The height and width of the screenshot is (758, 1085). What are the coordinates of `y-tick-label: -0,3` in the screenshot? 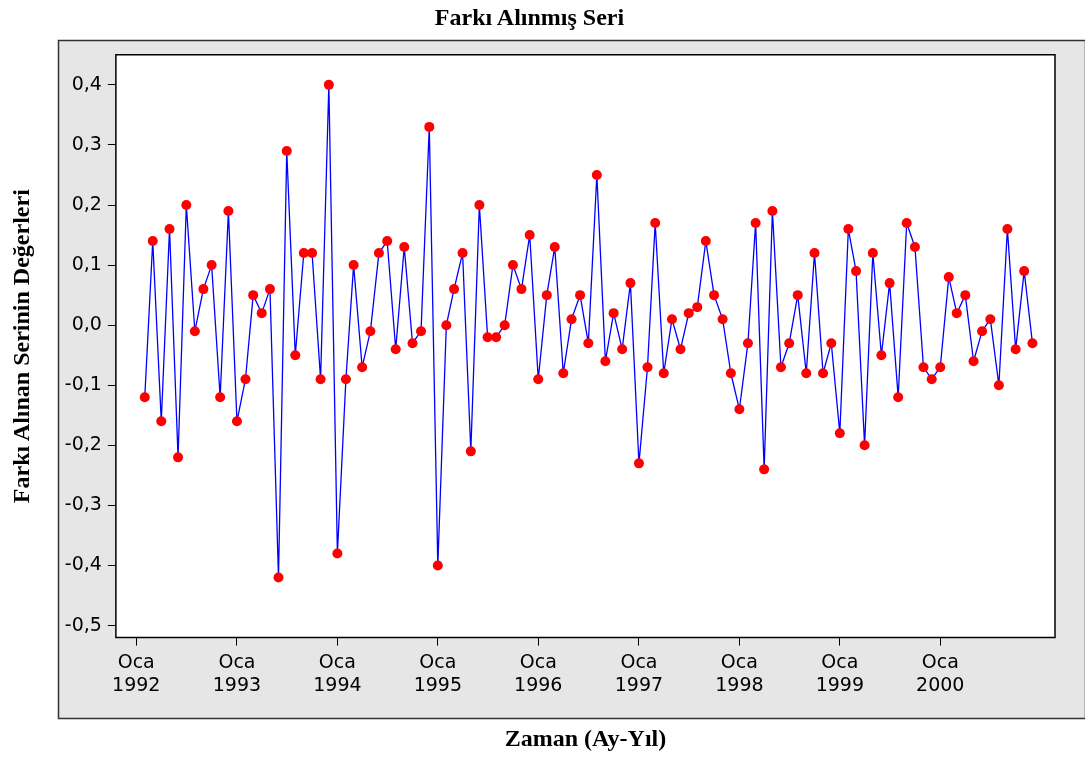 It's located at (83, 503).